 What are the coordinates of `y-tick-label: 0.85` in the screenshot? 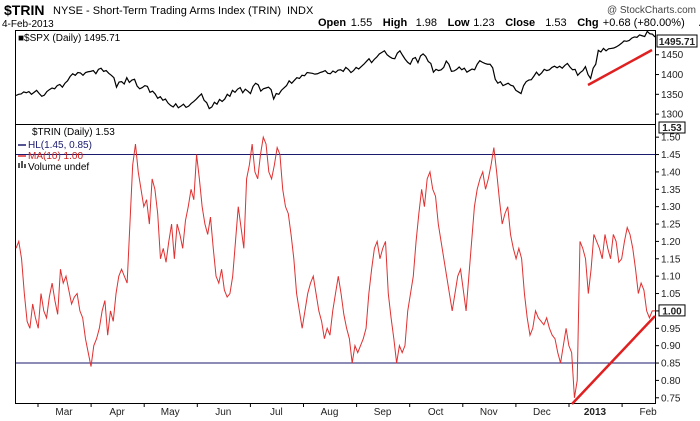 It's located at (671, 364).